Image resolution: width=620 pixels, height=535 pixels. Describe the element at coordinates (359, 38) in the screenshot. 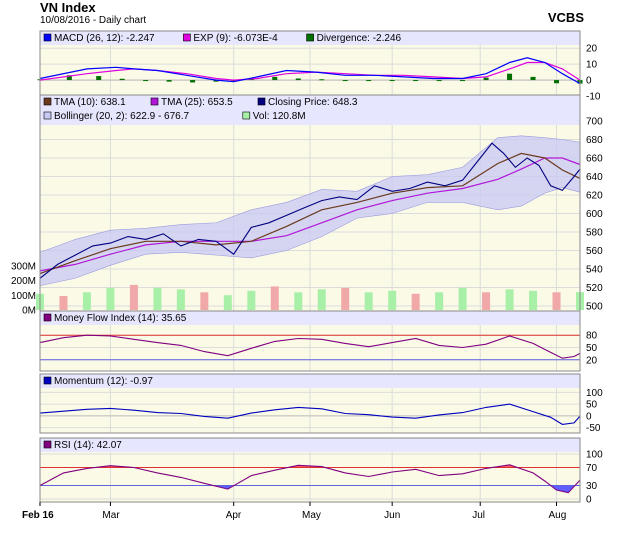

I see `macd-legend-item-2: Divergence: -2.246` at that location.